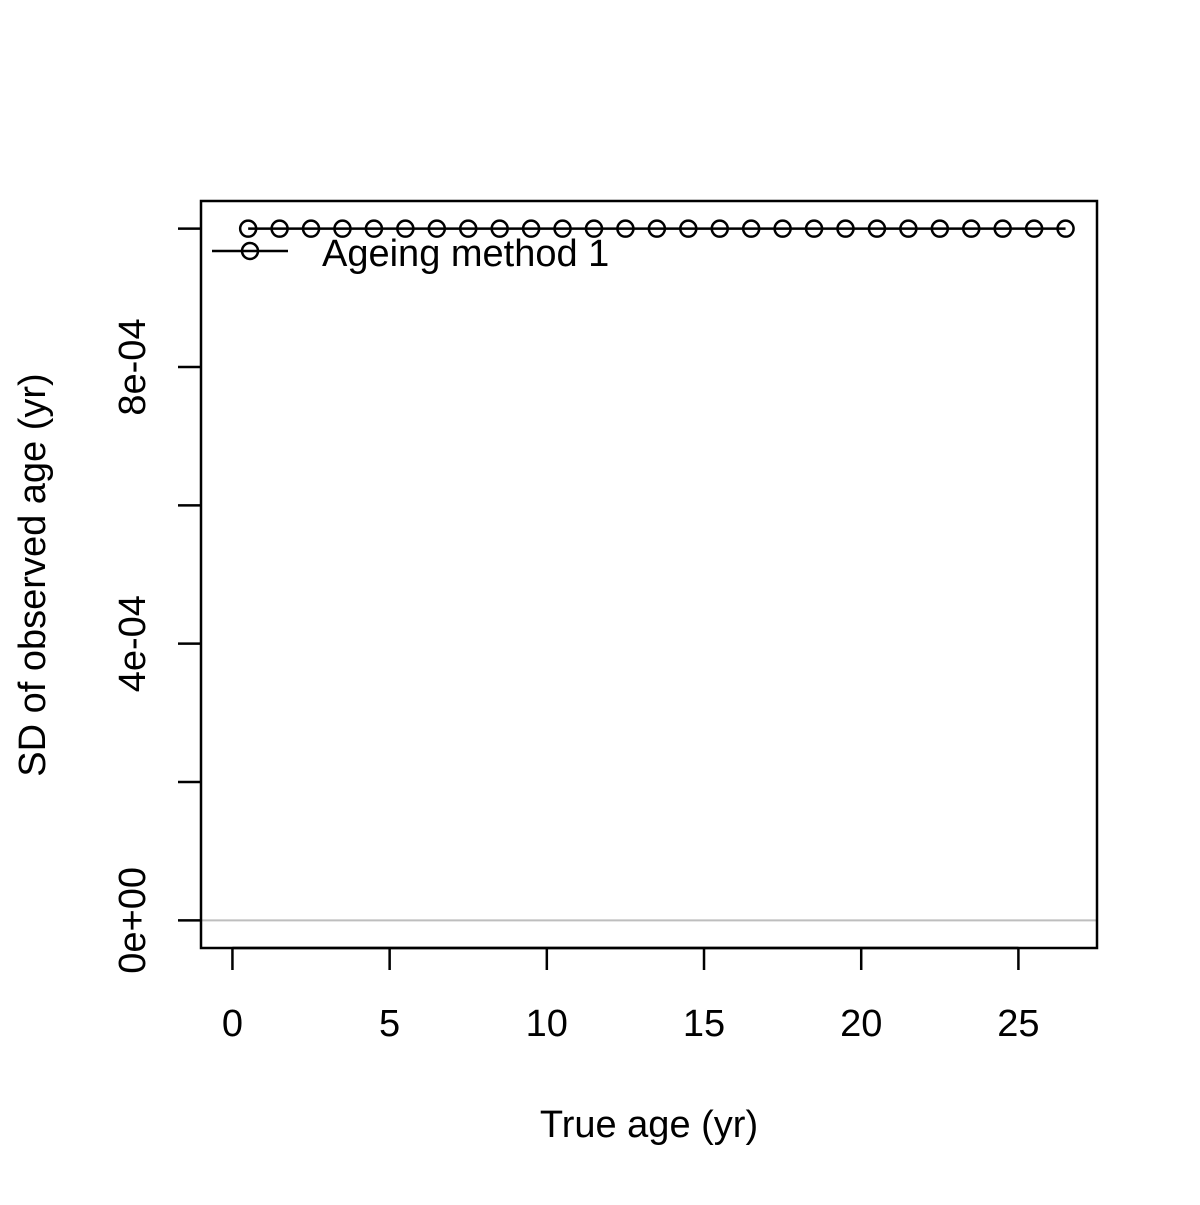  Describe the element at coordinates (133, 920) in the screenshot. I see `y-tick-label: 0e+00` at that location.